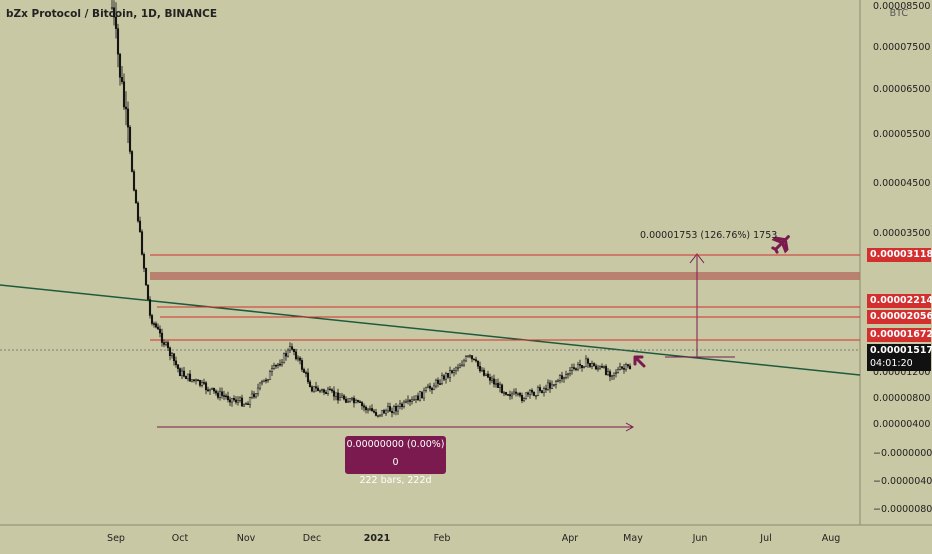 This screenshot has height=554, width=932. What do you see at coordinates (697, 258) in the screenshot?
I see `price-ruler-arrowhead` at bounding box center [697, 258].